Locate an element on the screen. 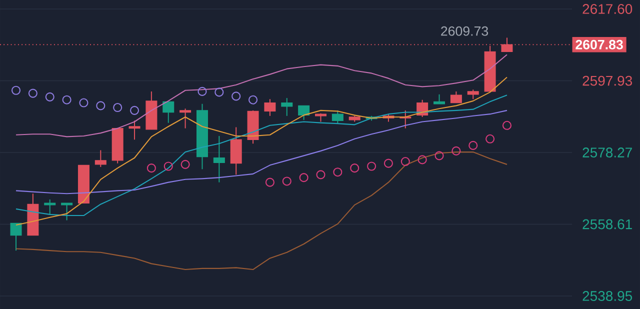  annotation: 2609.73 is located at coordinates (464, 31).